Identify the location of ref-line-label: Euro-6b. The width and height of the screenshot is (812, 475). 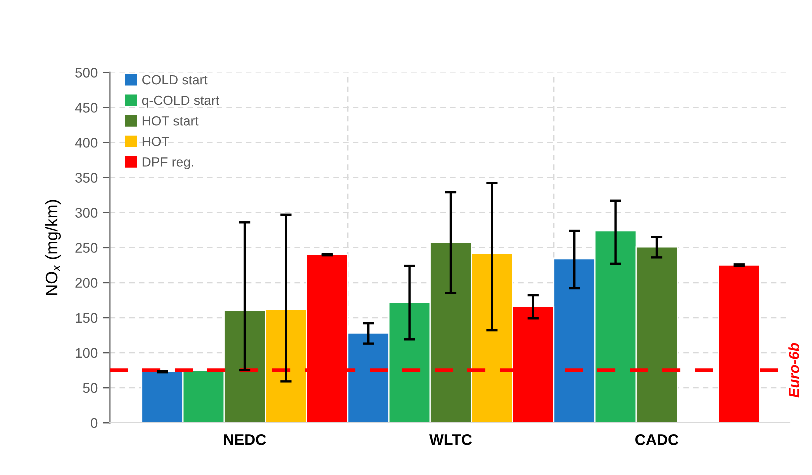
(794, 370).